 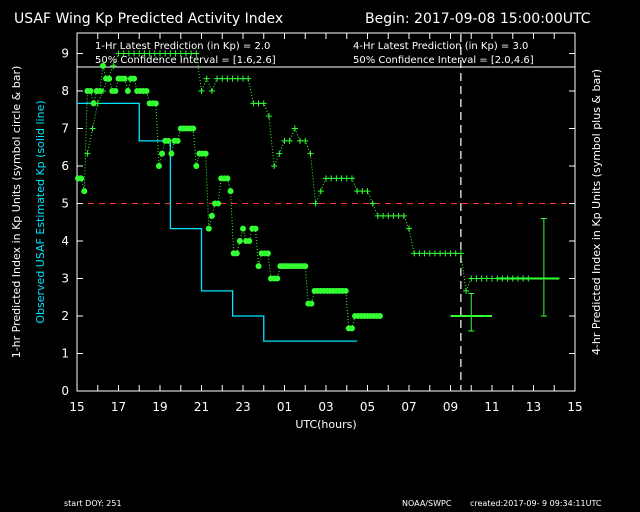 I want to click on y-tick-label: 3, so click(x=65, y=279).